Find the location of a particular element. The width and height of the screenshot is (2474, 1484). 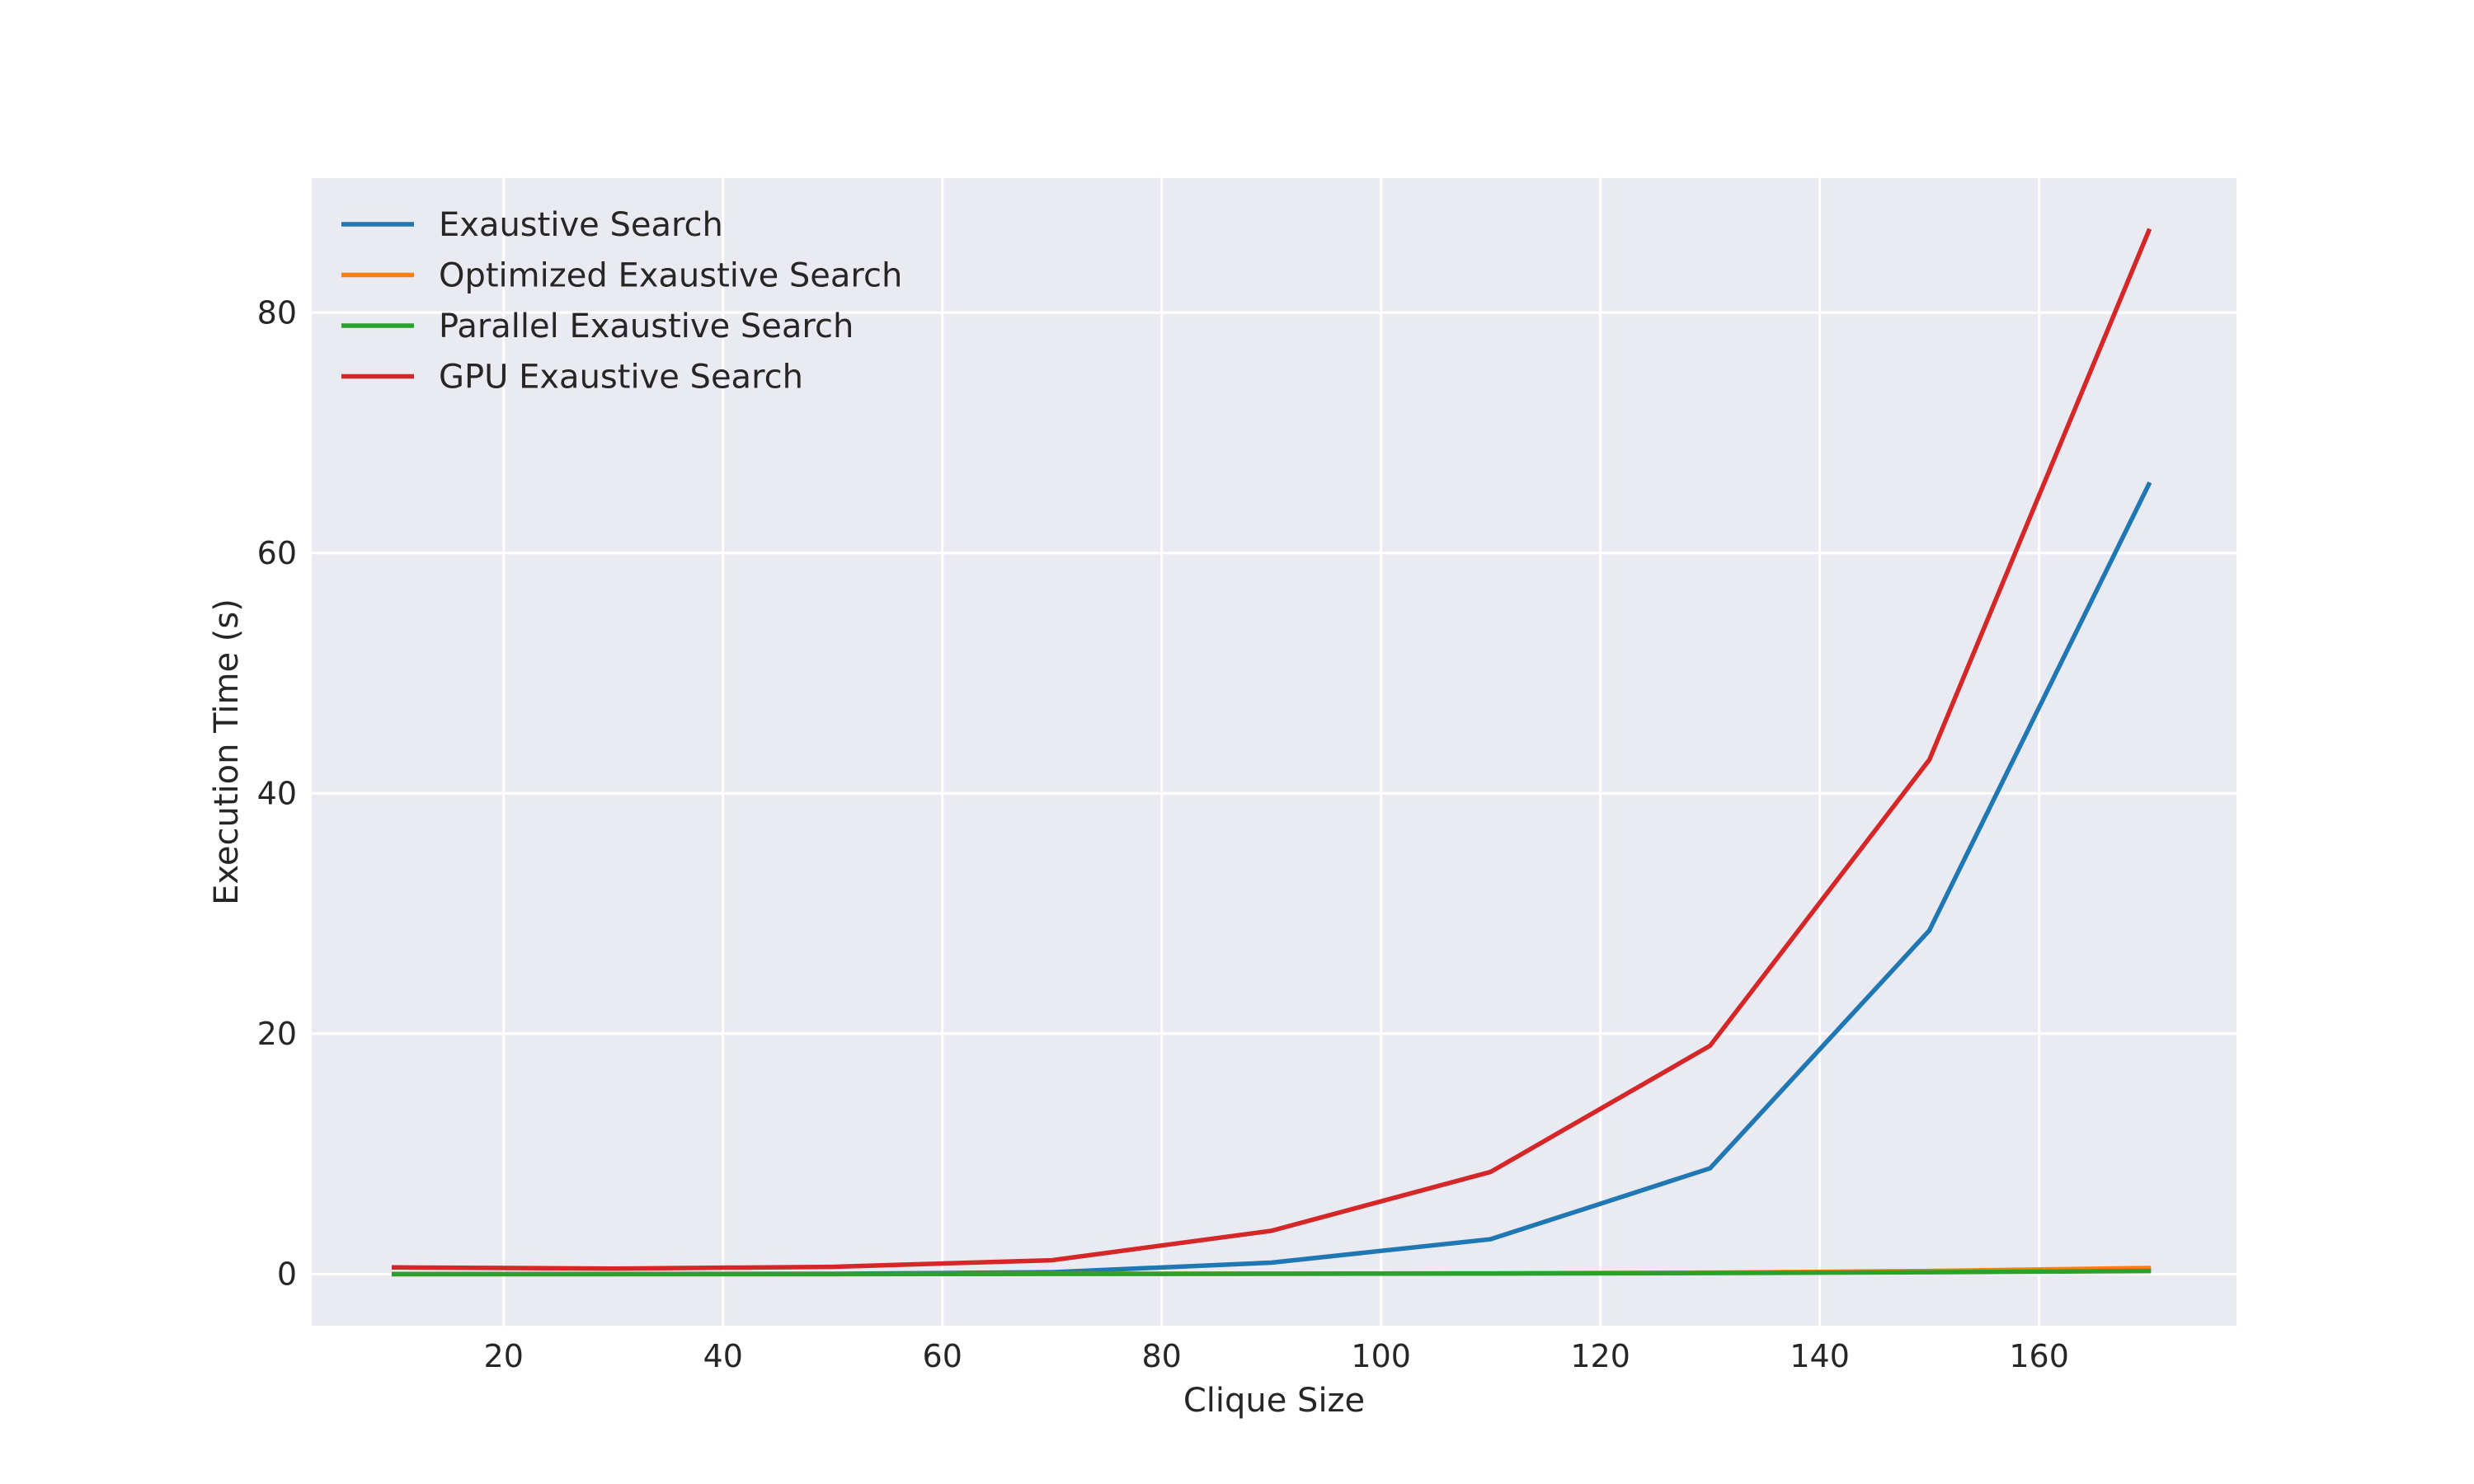

x-tick-label: 60 is located at coordinates (942, 1356).